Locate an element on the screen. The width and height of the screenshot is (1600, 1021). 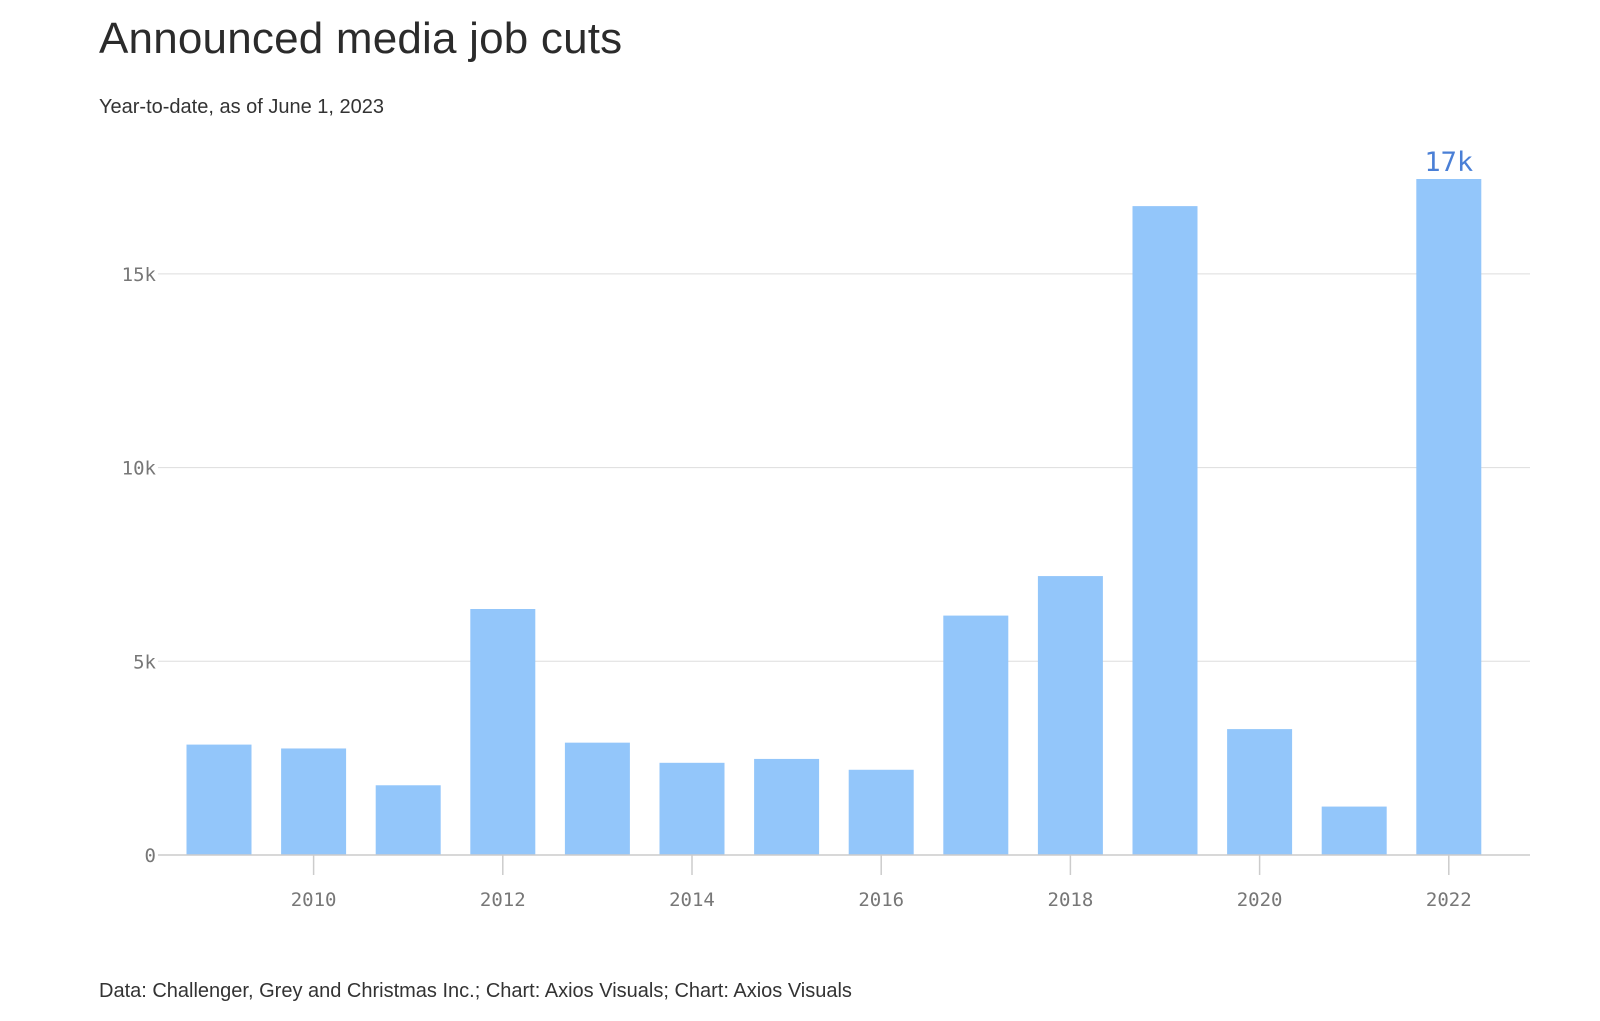
x-tick-label: 2018 is located at coordinates (1071, 900).